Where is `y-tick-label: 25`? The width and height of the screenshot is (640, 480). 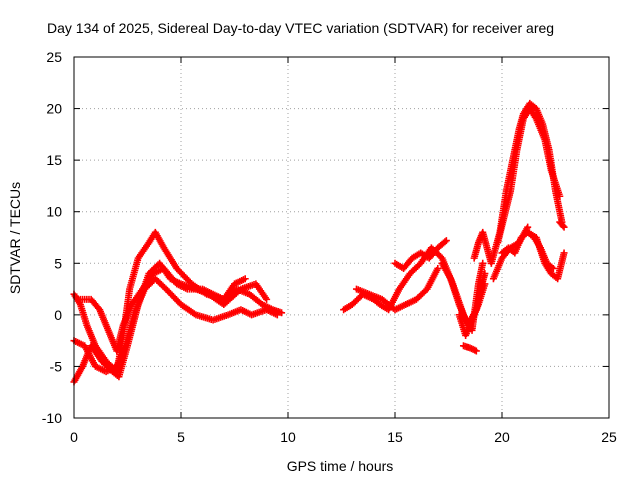 y-tick-label: 25 is located at coordinates (54, 57).